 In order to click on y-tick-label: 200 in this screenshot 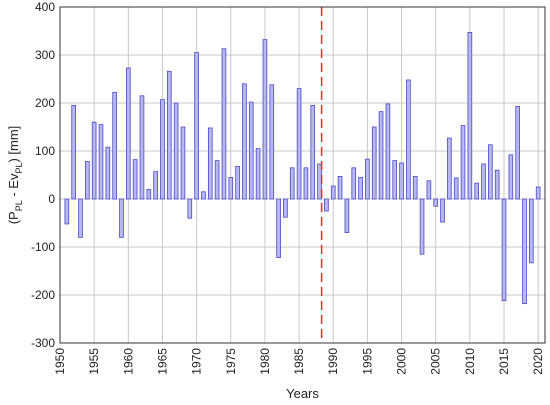, I will do `click(45, 103)`.